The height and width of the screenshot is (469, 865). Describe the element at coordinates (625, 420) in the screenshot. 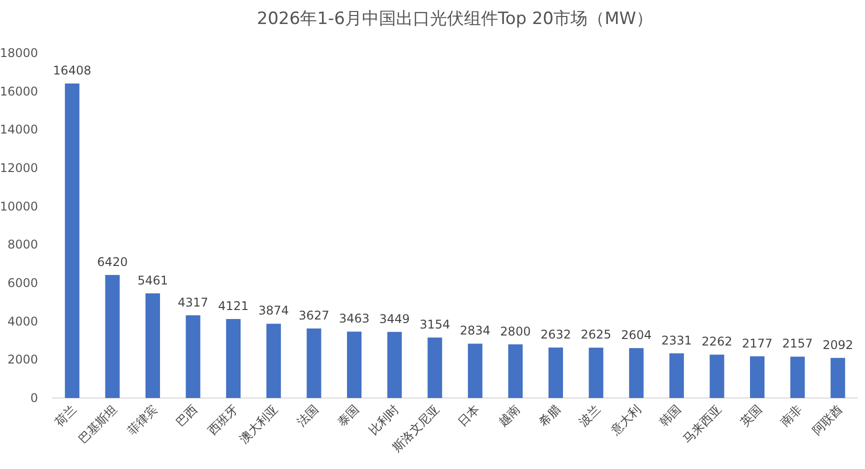

I see `x-tick-label: 意大利` at that location.